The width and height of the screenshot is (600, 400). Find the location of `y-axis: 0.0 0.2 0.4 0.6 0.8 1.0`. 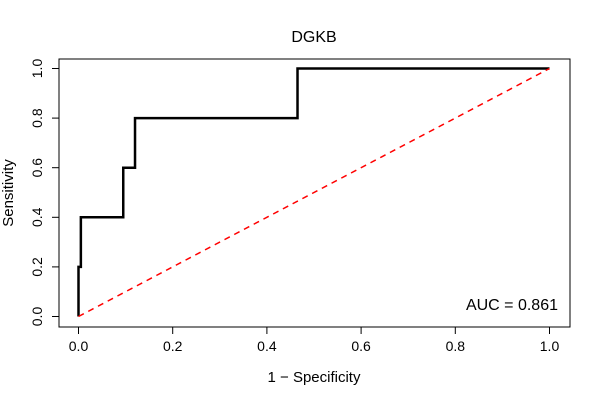

y-axis: 0.0 0.2 0.4 0.6 0.8 1.0 is located at coordinates (44, 193).